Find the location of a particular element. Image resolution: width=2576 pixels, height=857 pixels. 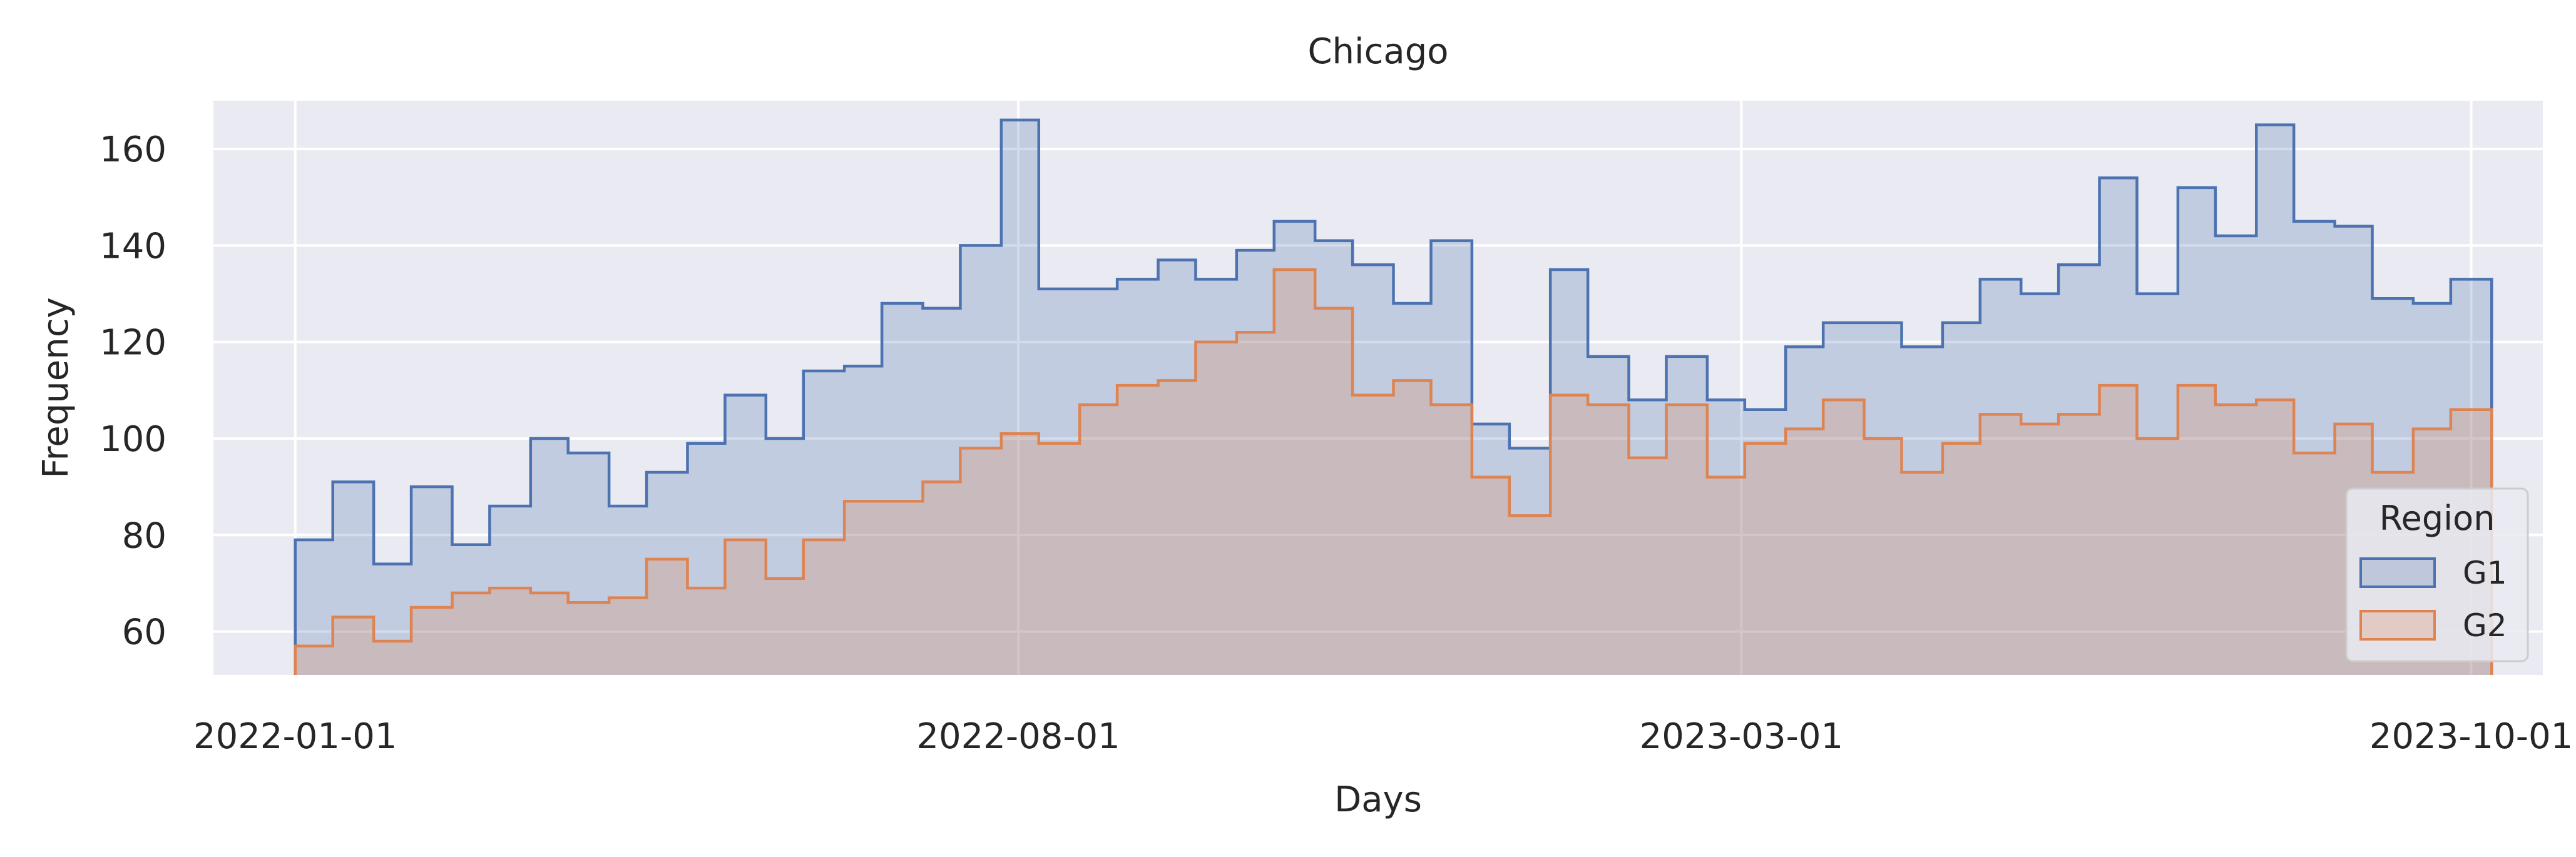

legend: Region G1 G2 is located at coordinates (2437, 574).